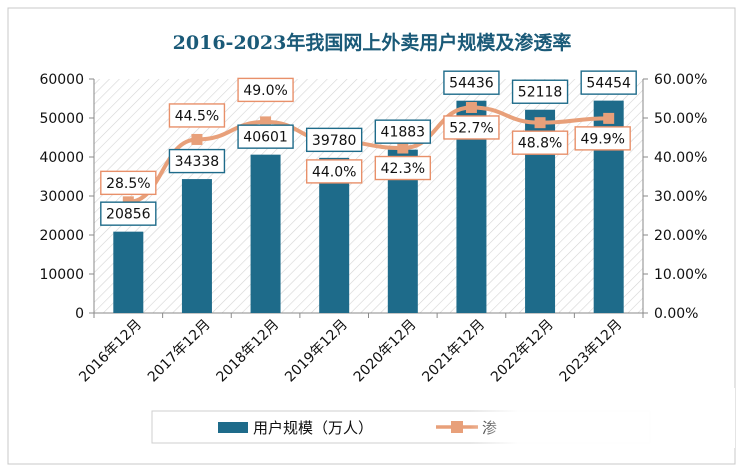 Image resolution: width=750 pixels, height=472 pixels. I want to click on y-right-tick-label: 0.00%, so click(676, 314).